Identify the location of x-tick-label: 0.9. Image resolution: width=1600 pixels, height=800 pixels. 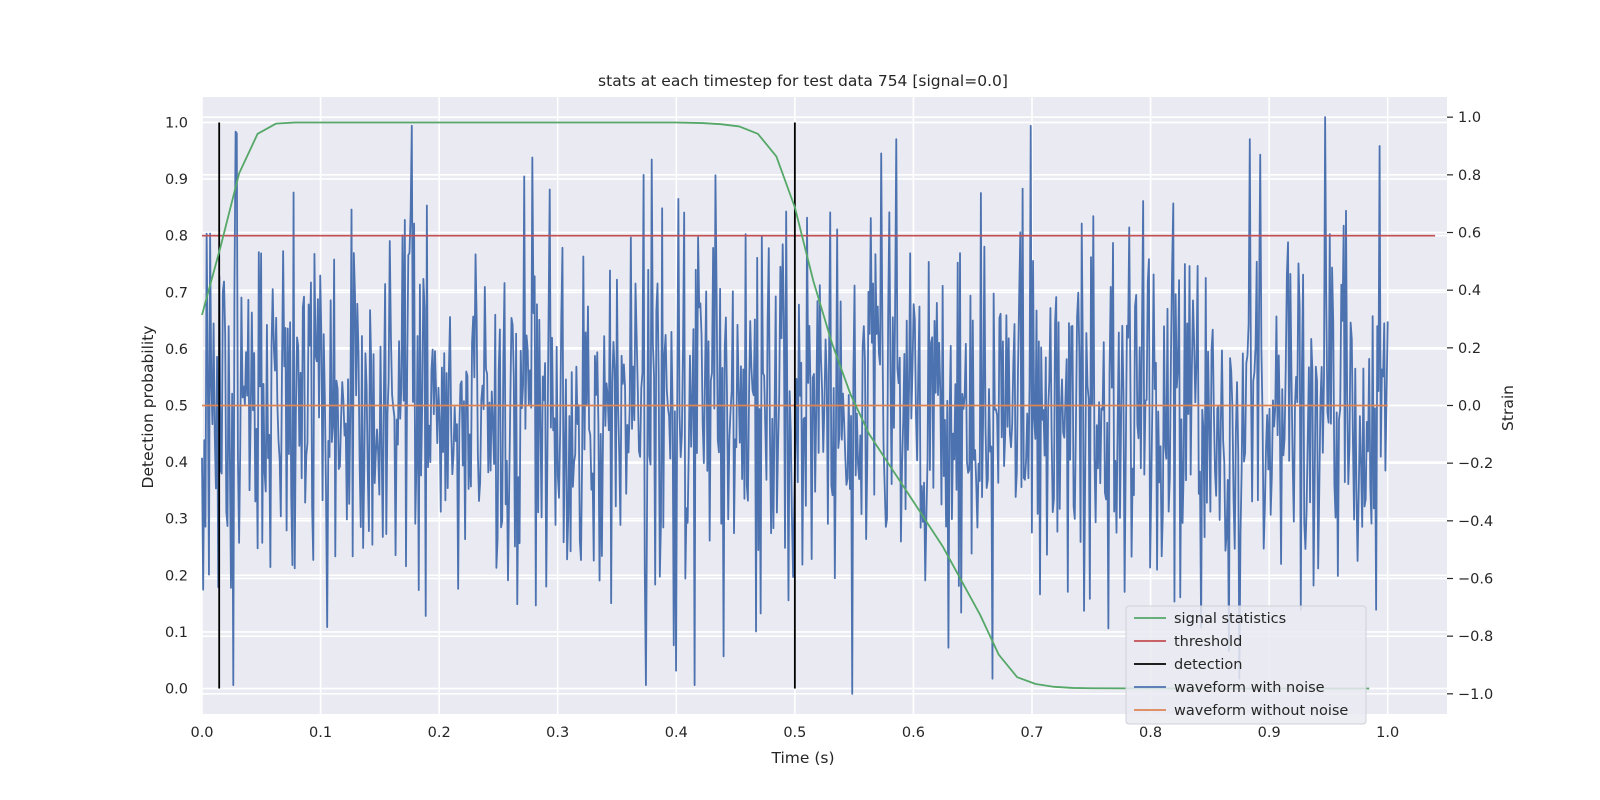
(1269, 733).